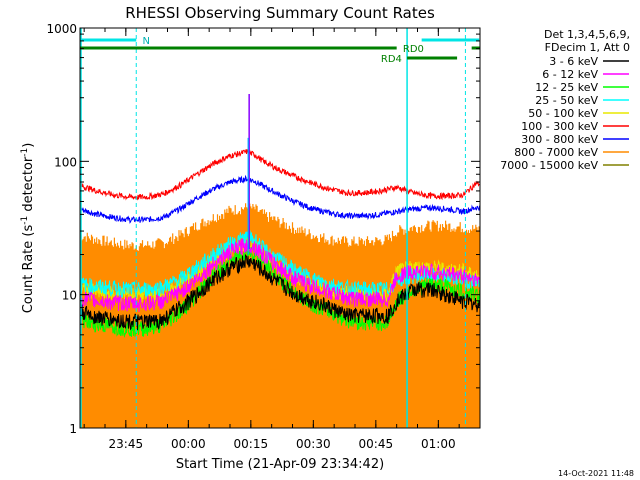  What do you see at coordinates (563, 113) in the screenshot?
I see `legend-entry-label: 50 - 100 keV` at bounding box center [563, 113].